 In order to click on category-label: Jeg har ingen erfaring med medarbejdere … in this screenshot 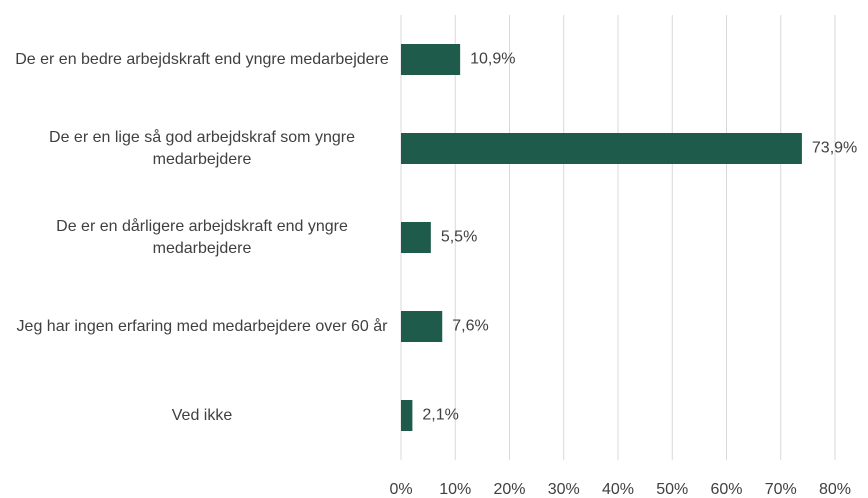, I will do `click(202, 326)`.